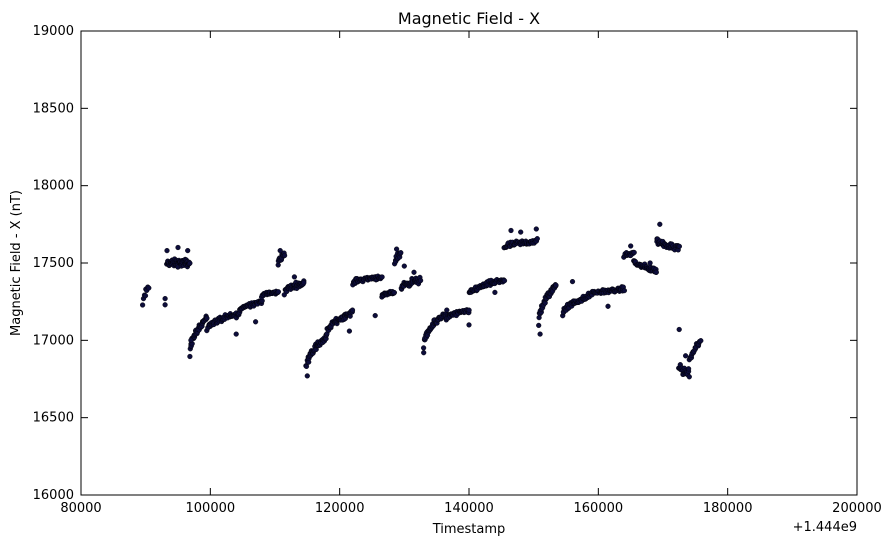 This screenshot has width=892, height=546. I want to click on y-tick-label: 17000, so click(53, 340).